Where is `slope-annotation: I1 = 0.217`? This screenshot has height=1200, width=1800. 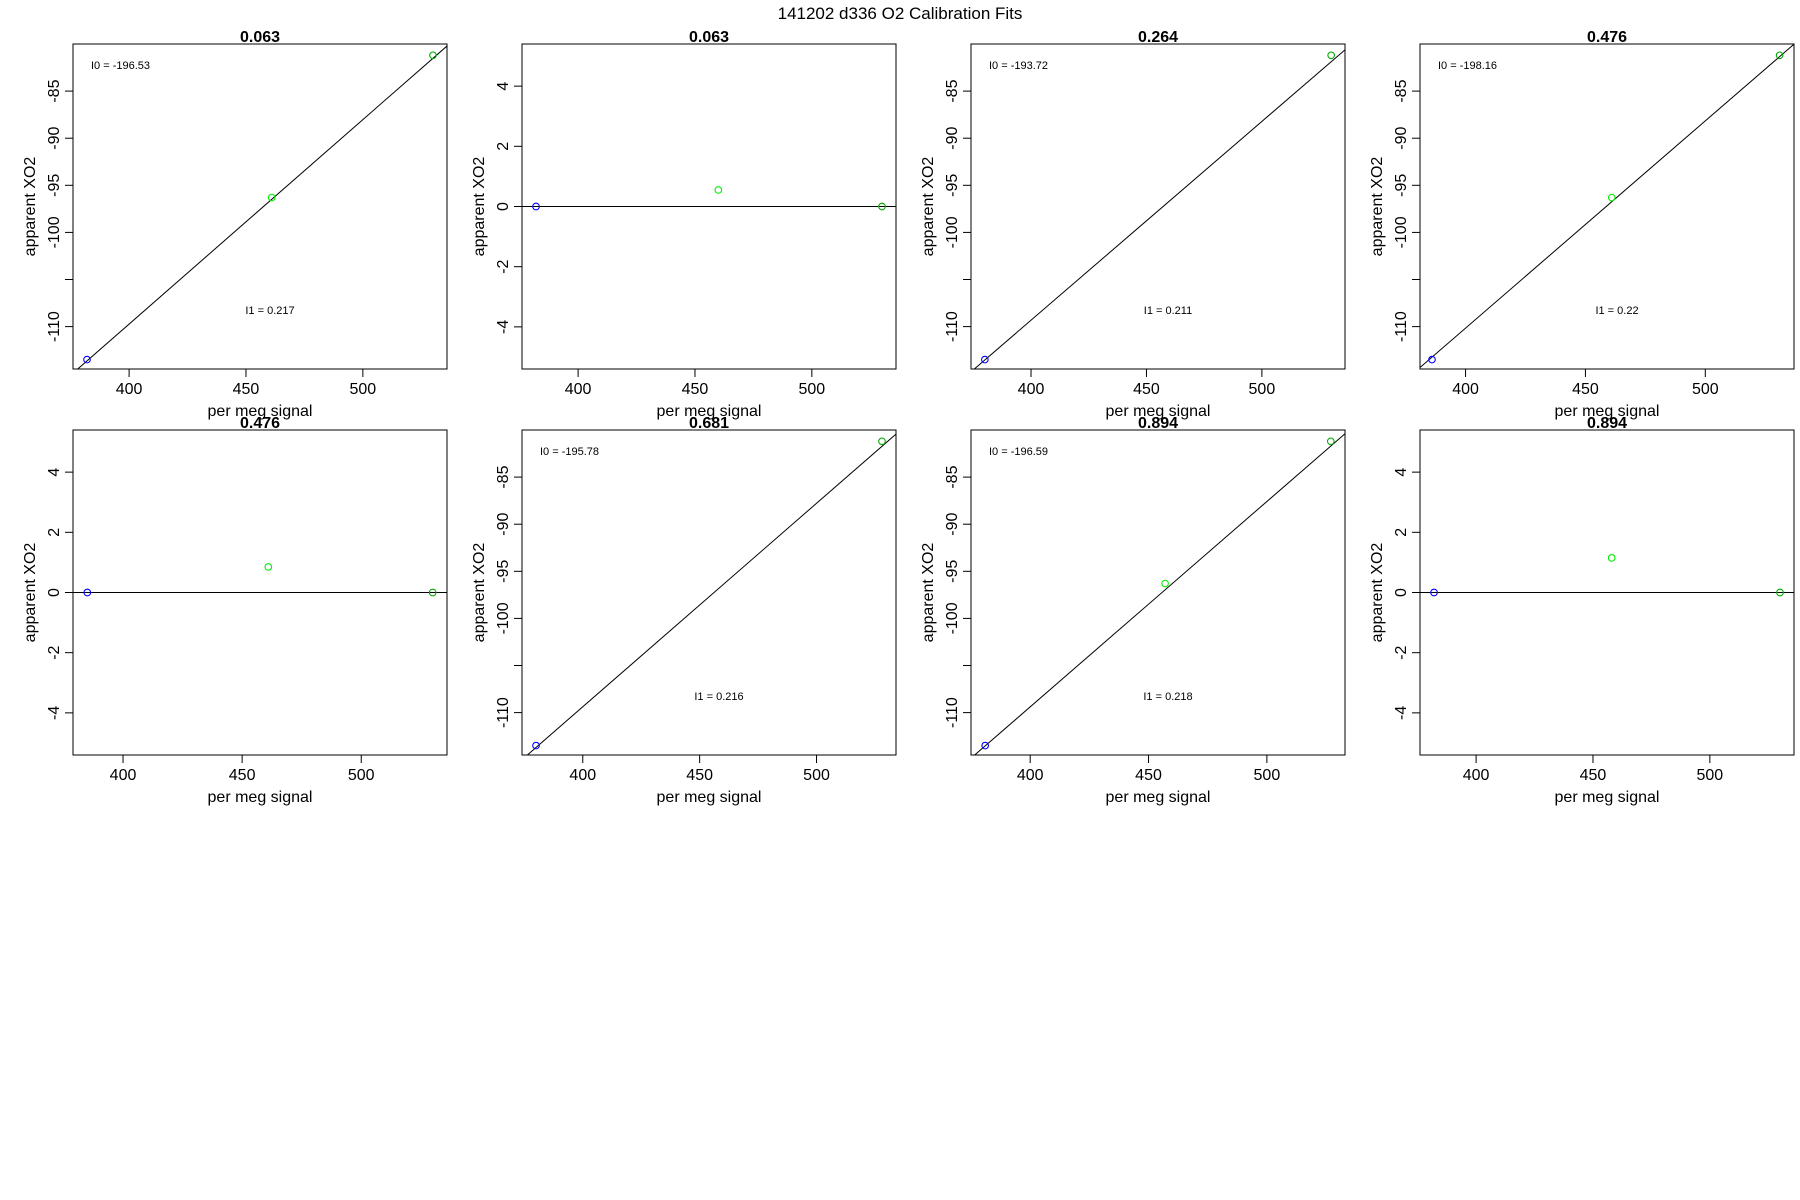 slope-annotation: I1 = 0.217 is located at coordinates (269, 311).